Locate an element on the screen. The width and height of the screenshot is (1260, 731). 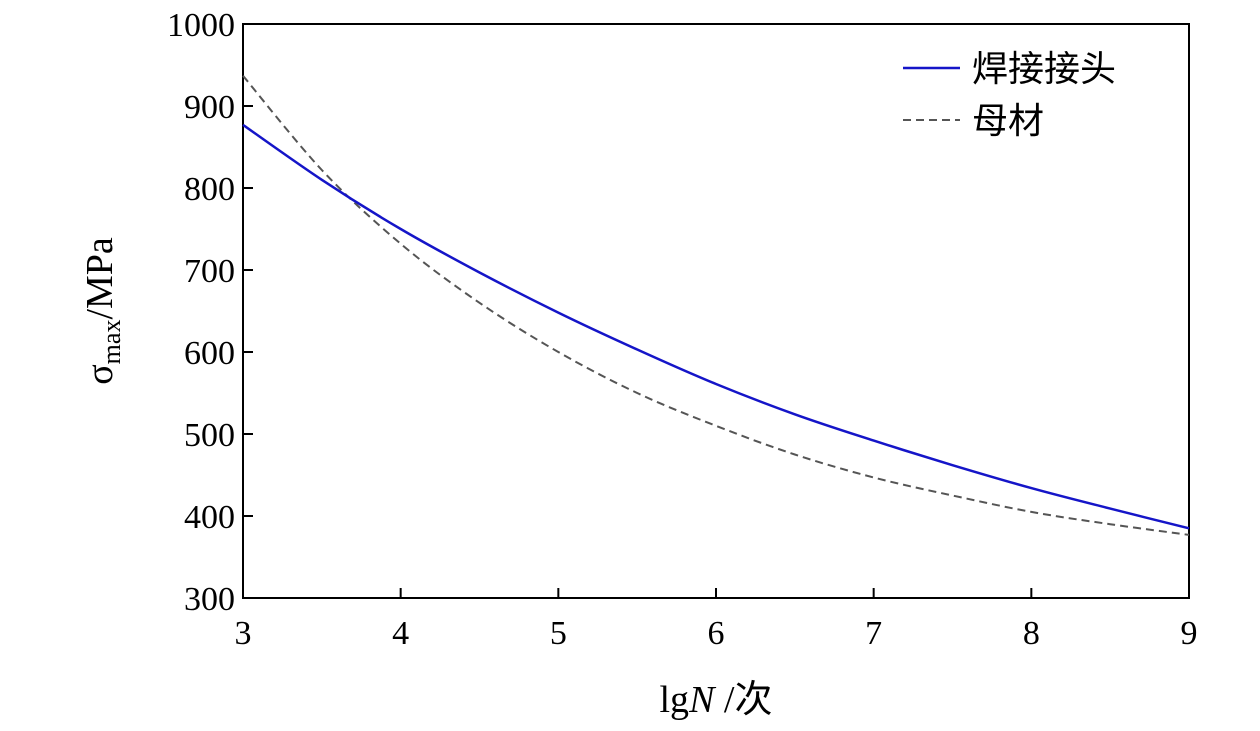
x-tick-label: 9 is located at coordinates (1189, 633).